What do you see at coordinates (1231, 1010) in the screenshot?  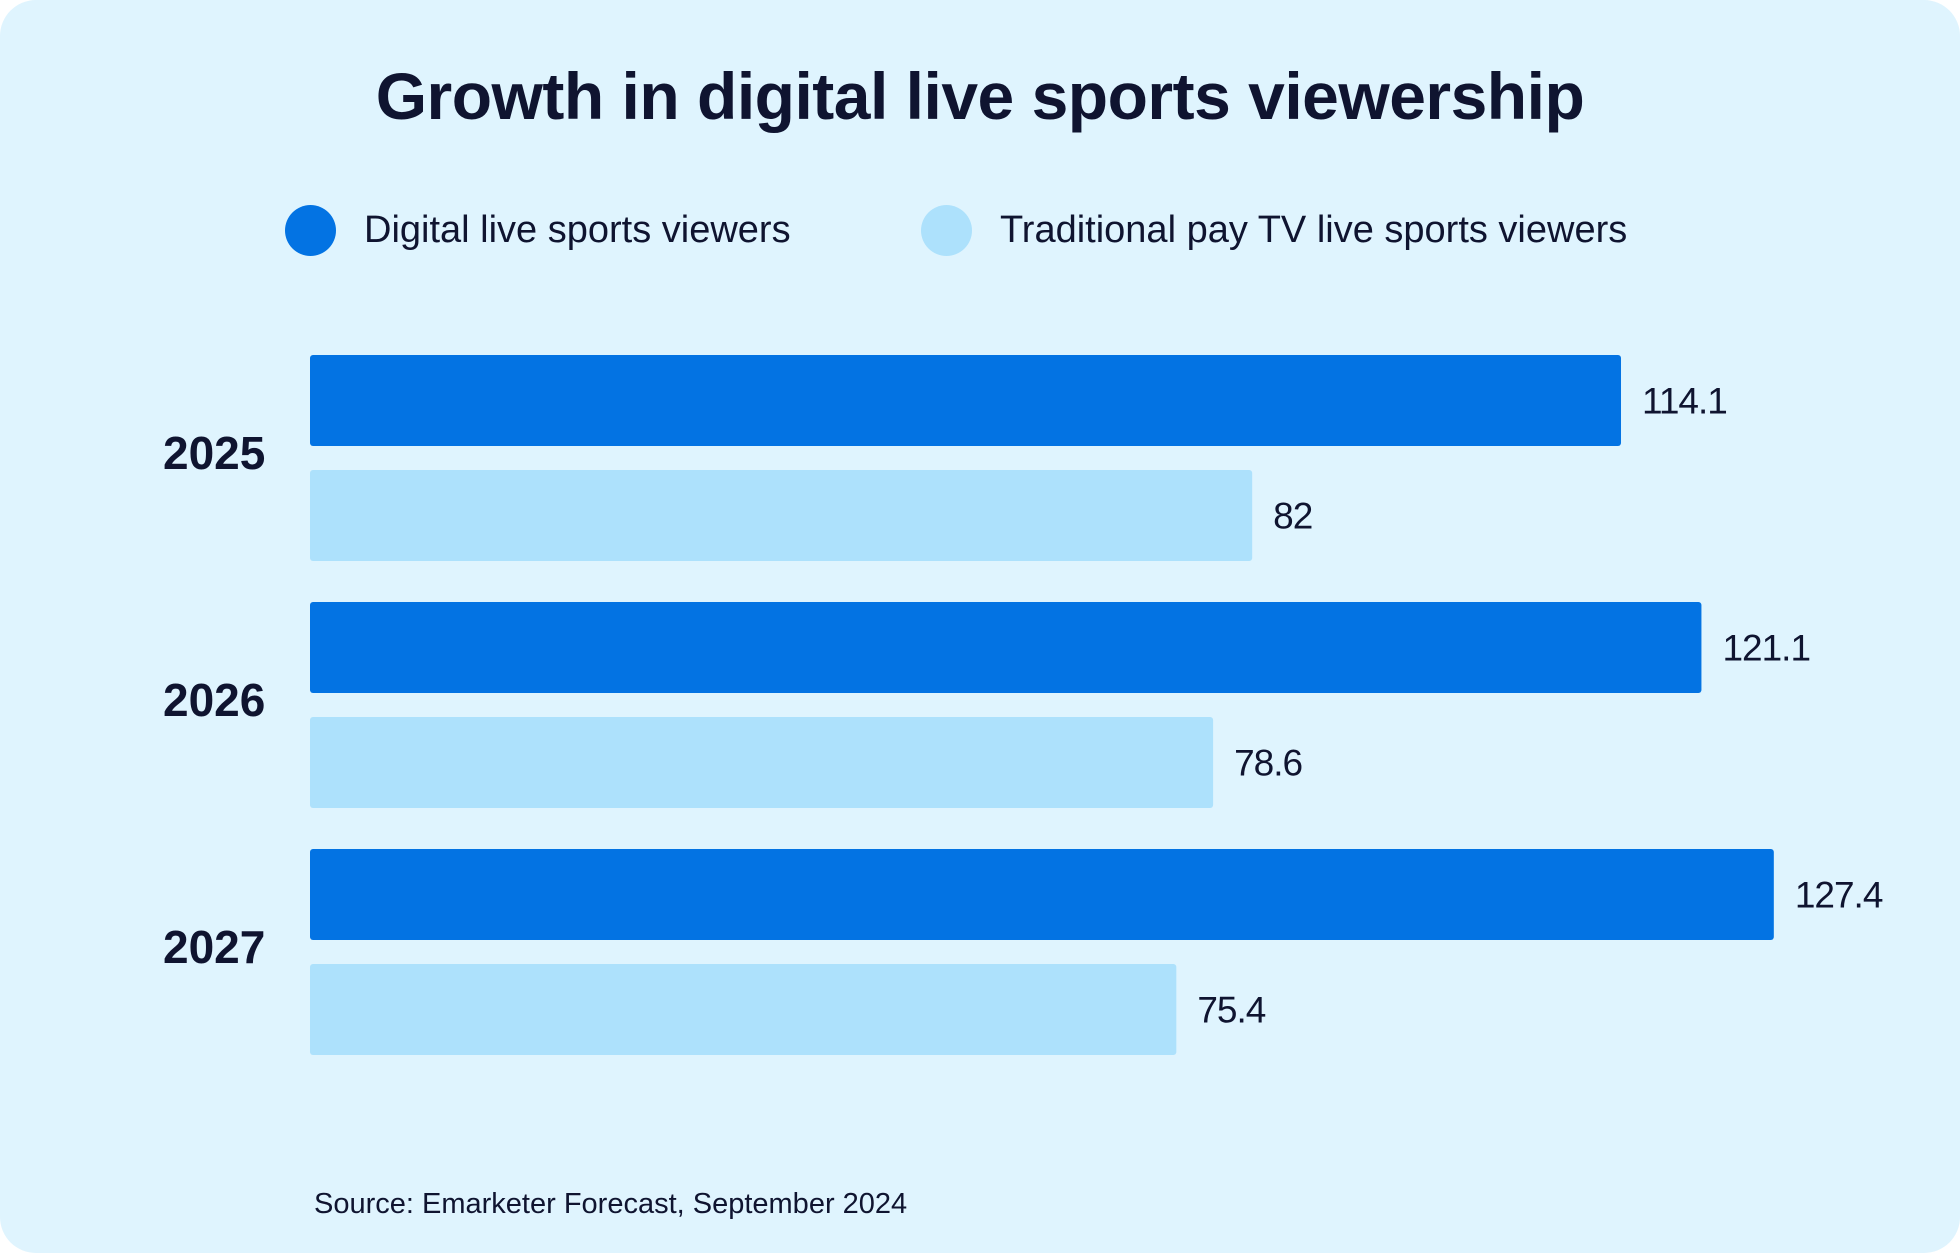 I see `data-label-2027-series-2: 75.4` at bounding box center [1231, 1010].